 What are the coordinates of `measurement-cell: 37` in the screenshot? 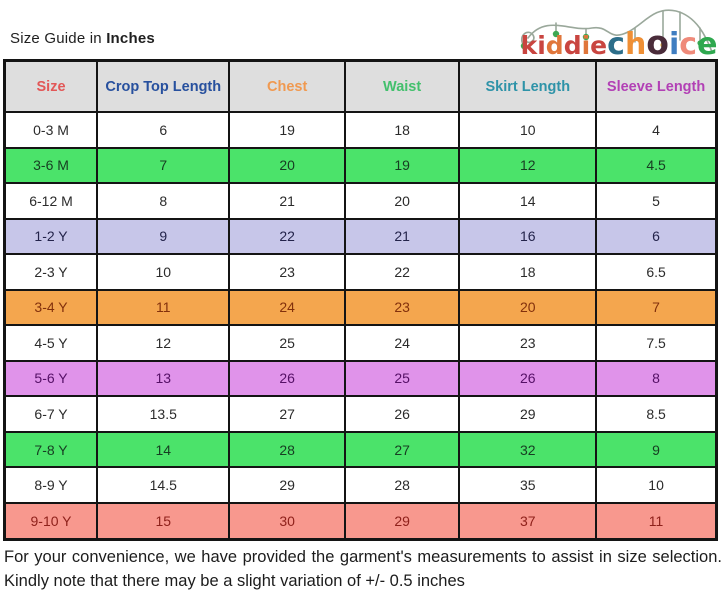 It's located at (528, 521).